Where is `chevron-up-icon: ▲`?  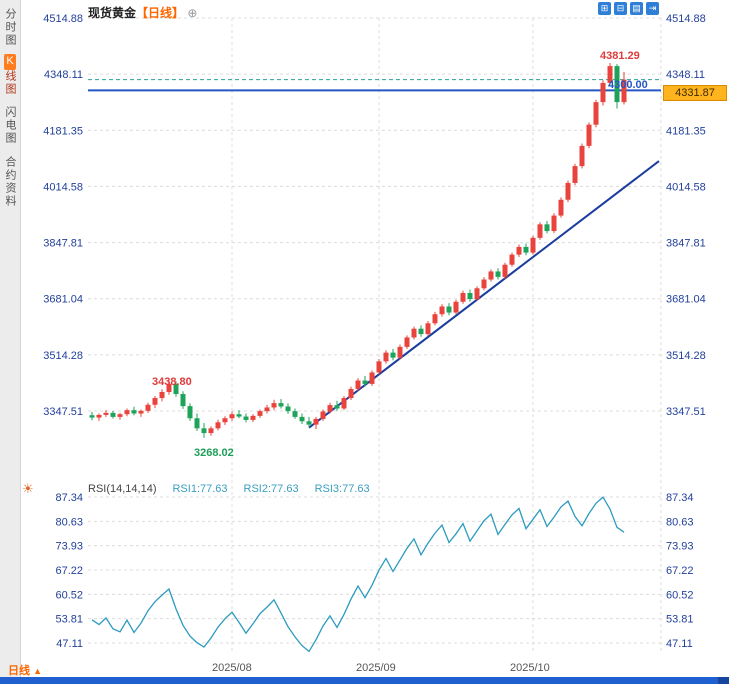
chevron-up-icon: ▲ is located at coordinates (37, 671).